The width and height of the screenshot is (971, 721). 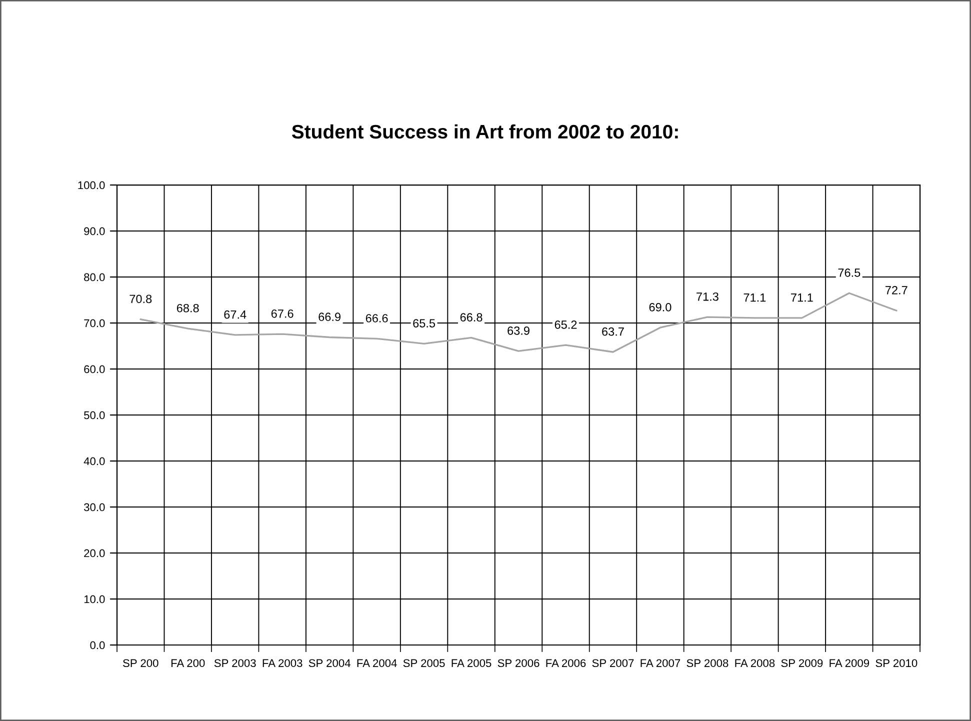 What do you see at coordinates (707, 296) in the screenshot?
I see `data-label: 71.3` at bounding box center [707, 296].